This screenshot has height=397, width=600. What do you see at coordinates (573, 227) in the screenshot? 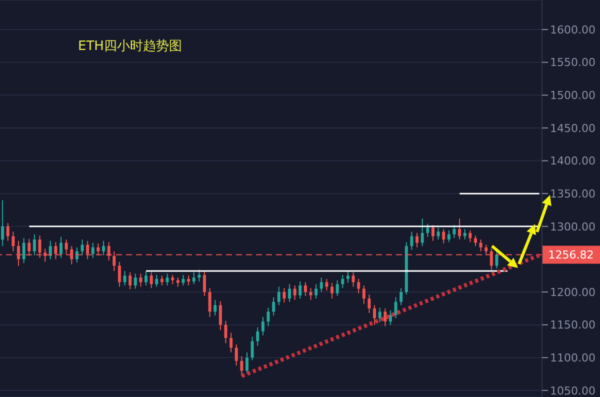
I see `y-tick-label: 1300.00` at bounding box center [573, 227].